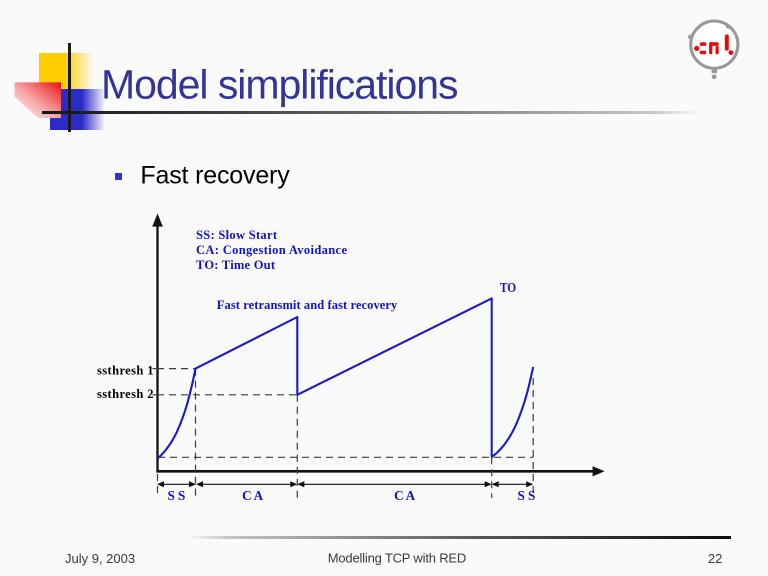 Image resolution: width=768 pixels, height=576 pixels. Describe the element at coordinates (125, 394) in the screenshot. I see `svg-text: ssthresh 2` at that location.